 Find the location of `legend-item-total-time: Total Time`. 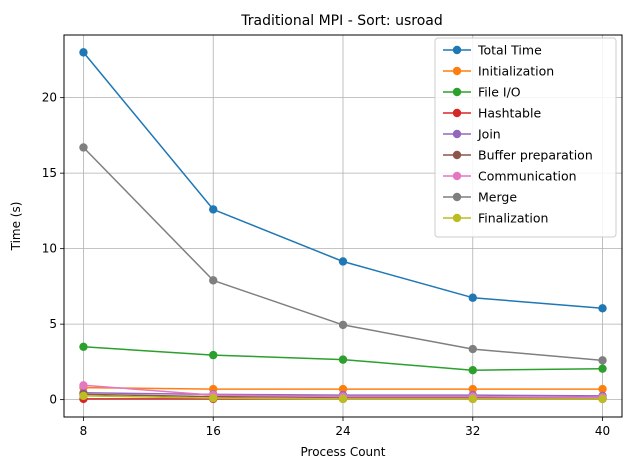

legend-item-total-time: Total Time is located at coordinates (492, 50).